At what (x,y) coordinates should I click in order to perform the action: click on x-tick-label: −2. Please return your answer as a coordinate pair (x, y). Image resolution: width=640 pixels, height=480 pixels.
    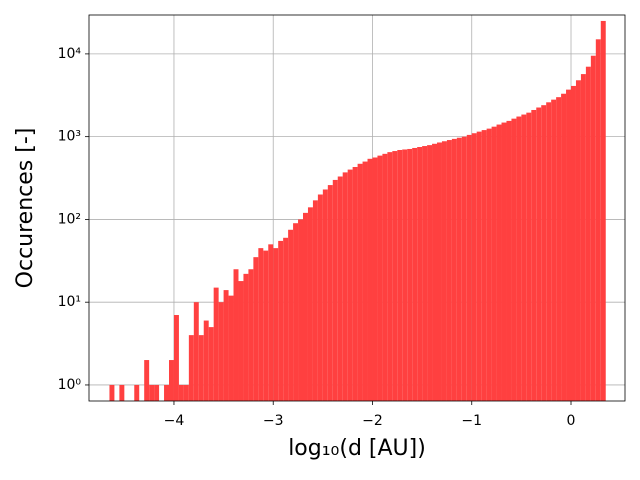
    Looking at the image, I should click on (372, 421).